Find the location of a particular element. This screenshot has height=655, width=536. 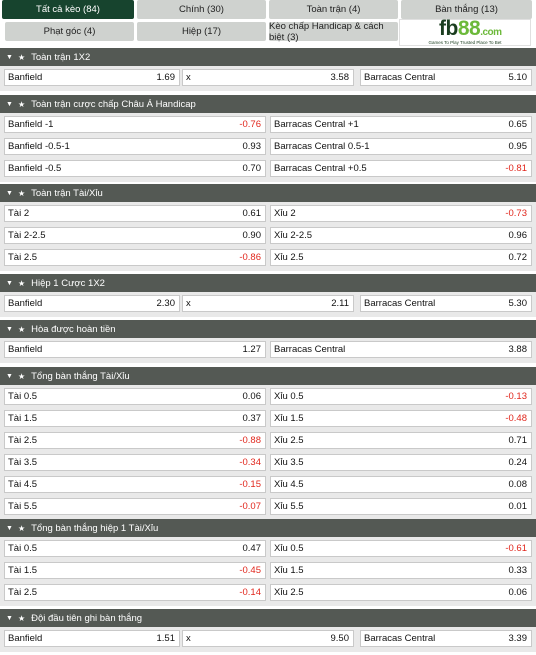

odds-cell: Barracas Central 5.10 is located at coordinates (446, 77).